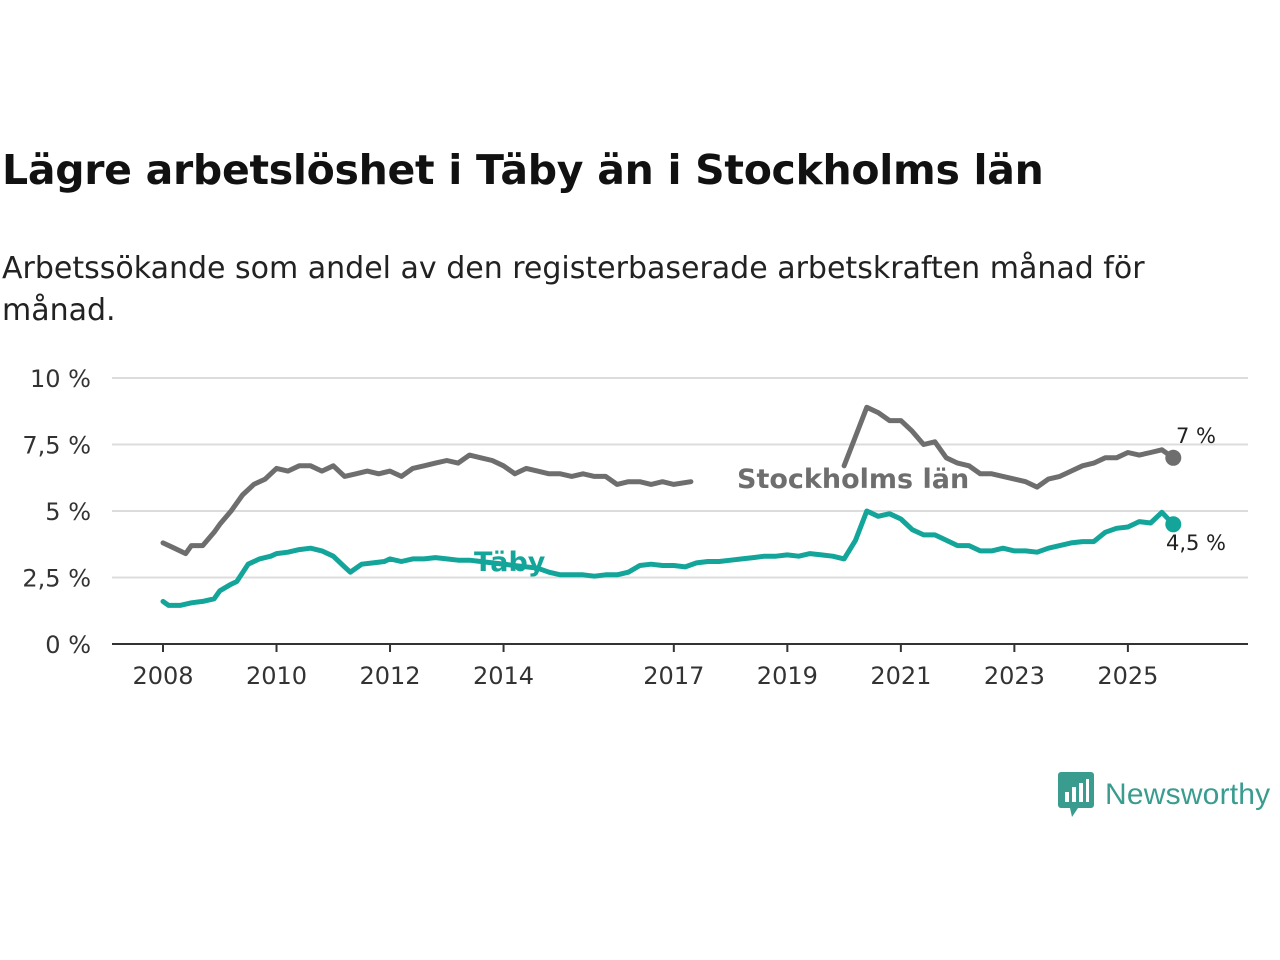 Image resolution: width=1280 pixels, height=960 pixels. Describe the element at coordinates (56, 446) in the screenshot. I see `y-tick-label: 7,5 %` at that location.